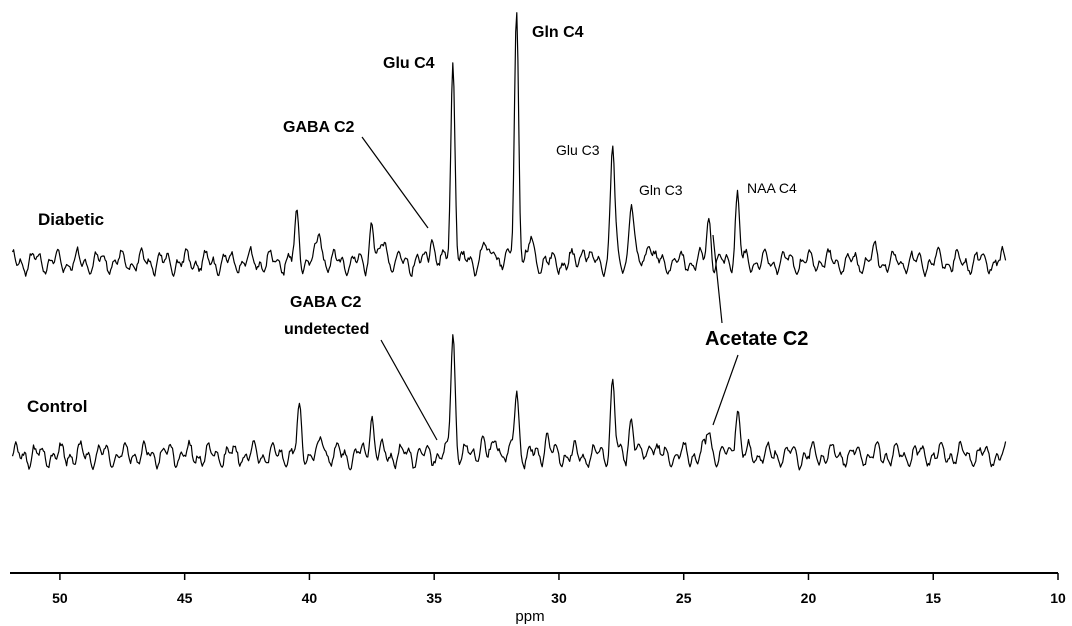 The width and height of the screenshot is (1072, 626). What do you see at coordinates (725, 390) in the screenshot?
I see `leader-acetate-c2-control` at bounding box center [725, 390].